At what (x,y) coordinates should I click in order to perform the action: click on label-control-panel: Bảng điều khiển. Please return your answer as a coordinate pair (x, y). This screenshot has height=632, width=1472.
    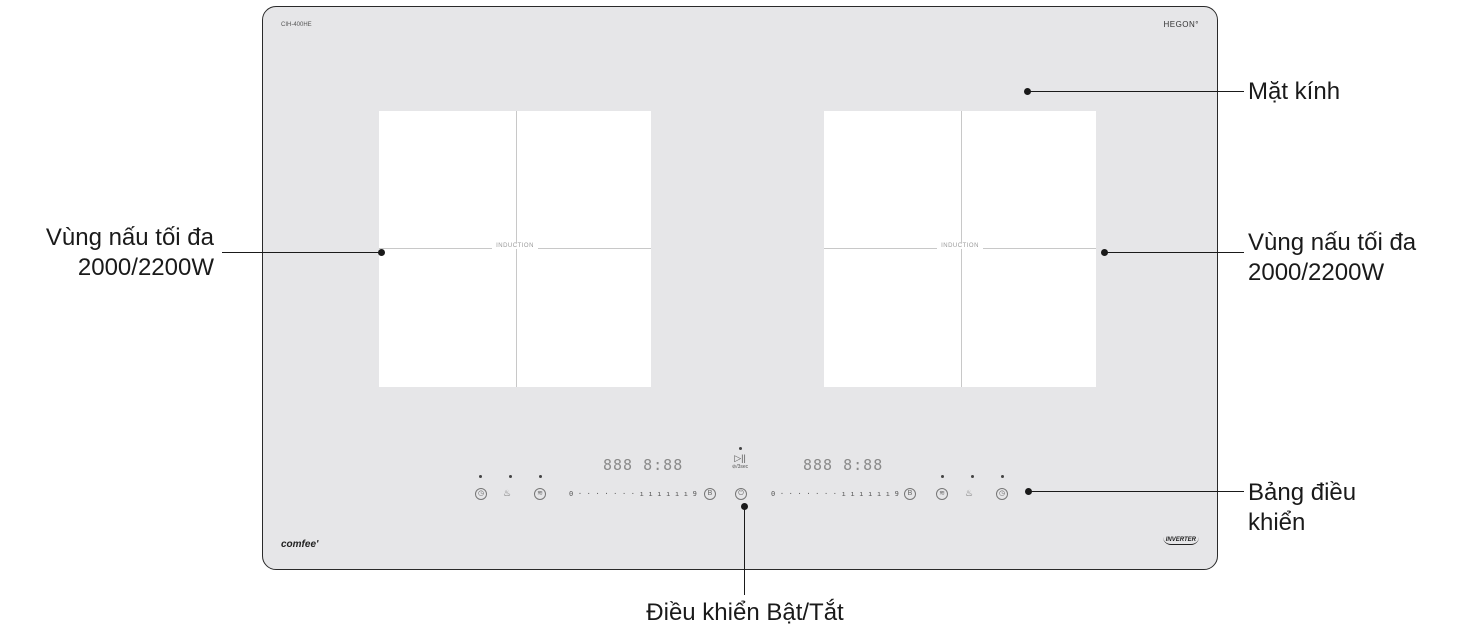
    Looking at the image, I should click on (1302, 507).